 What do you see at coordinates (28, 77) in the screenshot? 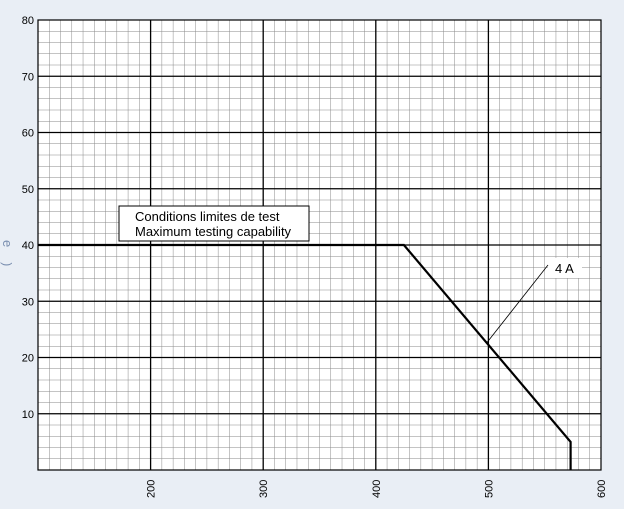
I see `y-tick-label: 70` at bounding box center [28, 77].